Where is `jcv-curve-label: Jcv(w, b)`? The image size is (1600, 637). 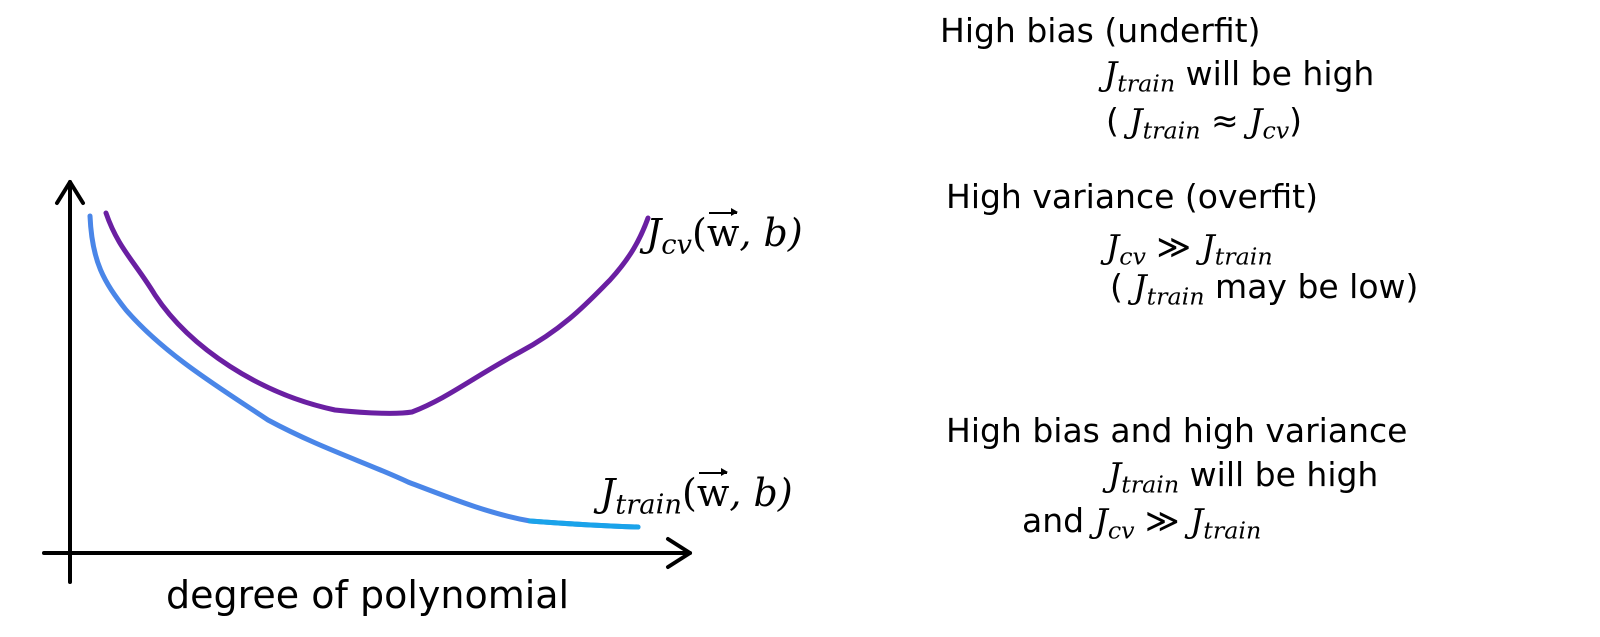
jcv-curve-label: Jcv(w, b) is located at coordinates (724, 234).